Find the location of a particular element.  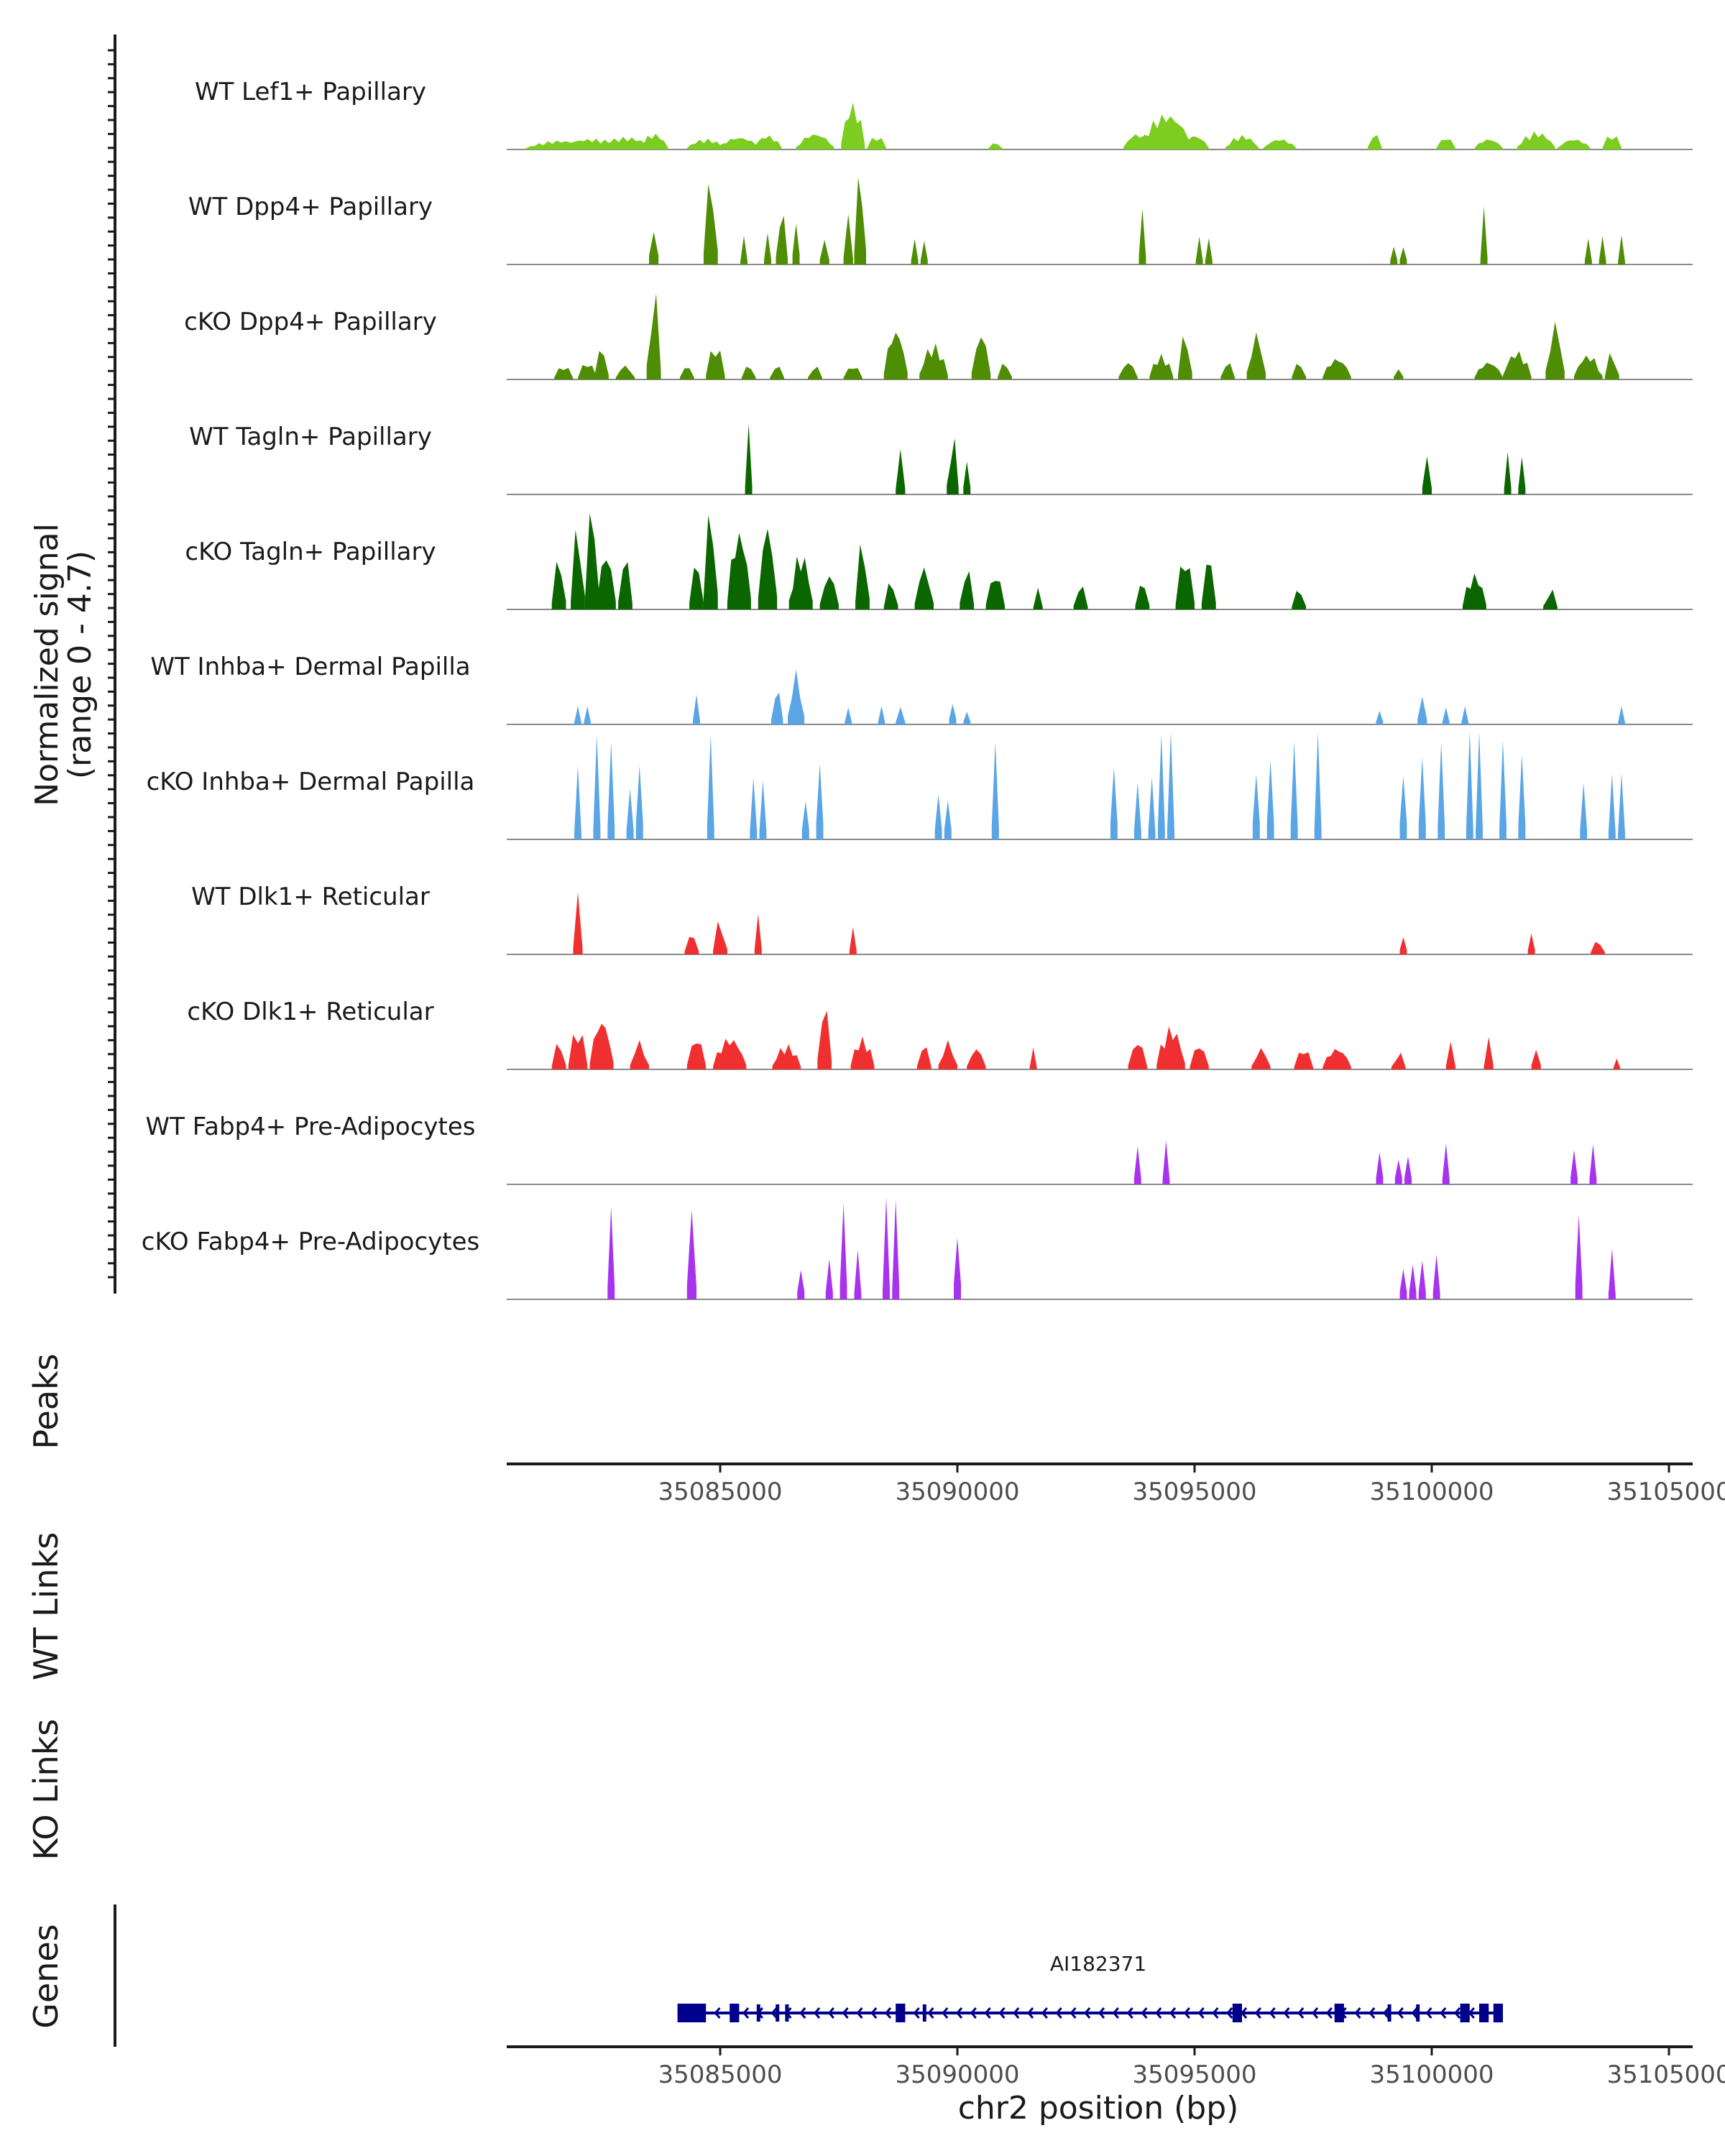

track-label: cKO Inhba+ Dermal Papilla is located at coordinates (311, 782).